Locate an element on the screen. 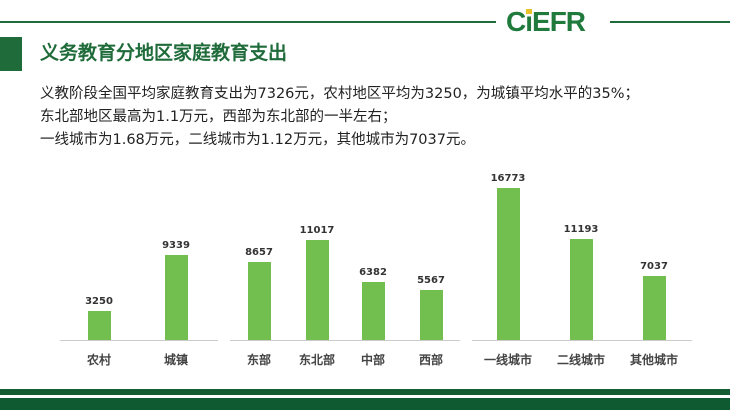 The image size is (730, 410). title-accent is located at coordinates (11, 54).